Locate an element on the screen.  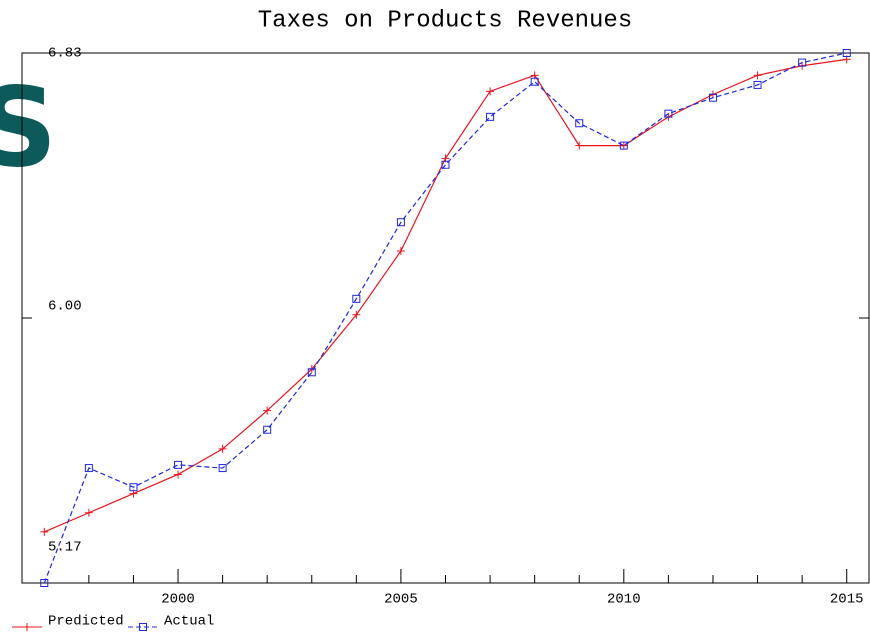
x-tick-label: 2005 is located at coordinates (401, 600).